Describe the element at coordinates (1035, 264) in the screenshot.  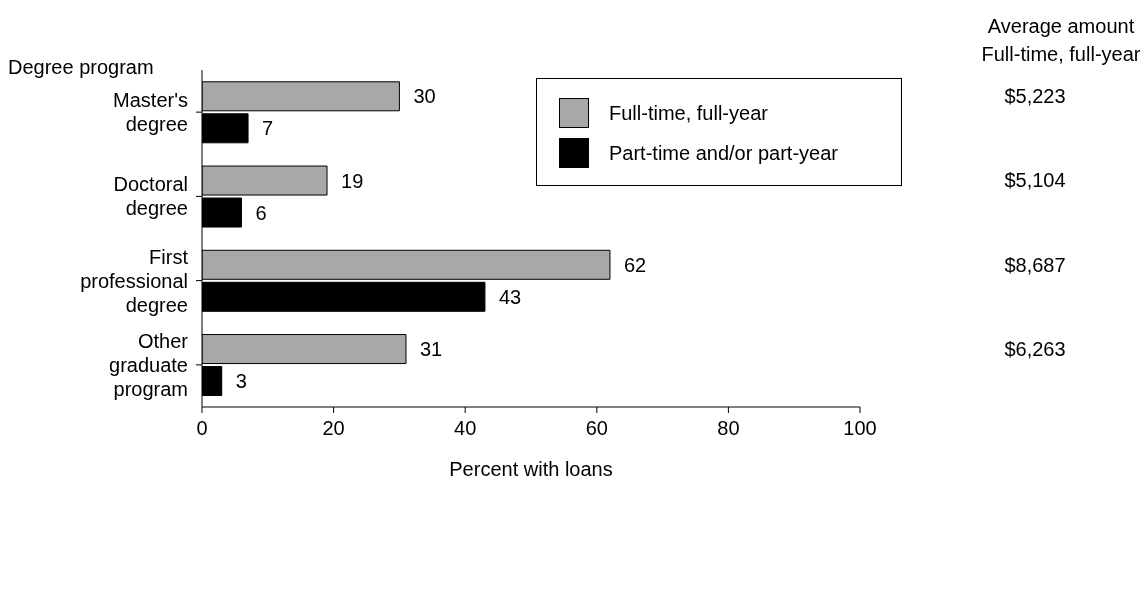
I see `text: $8,687` at that location.